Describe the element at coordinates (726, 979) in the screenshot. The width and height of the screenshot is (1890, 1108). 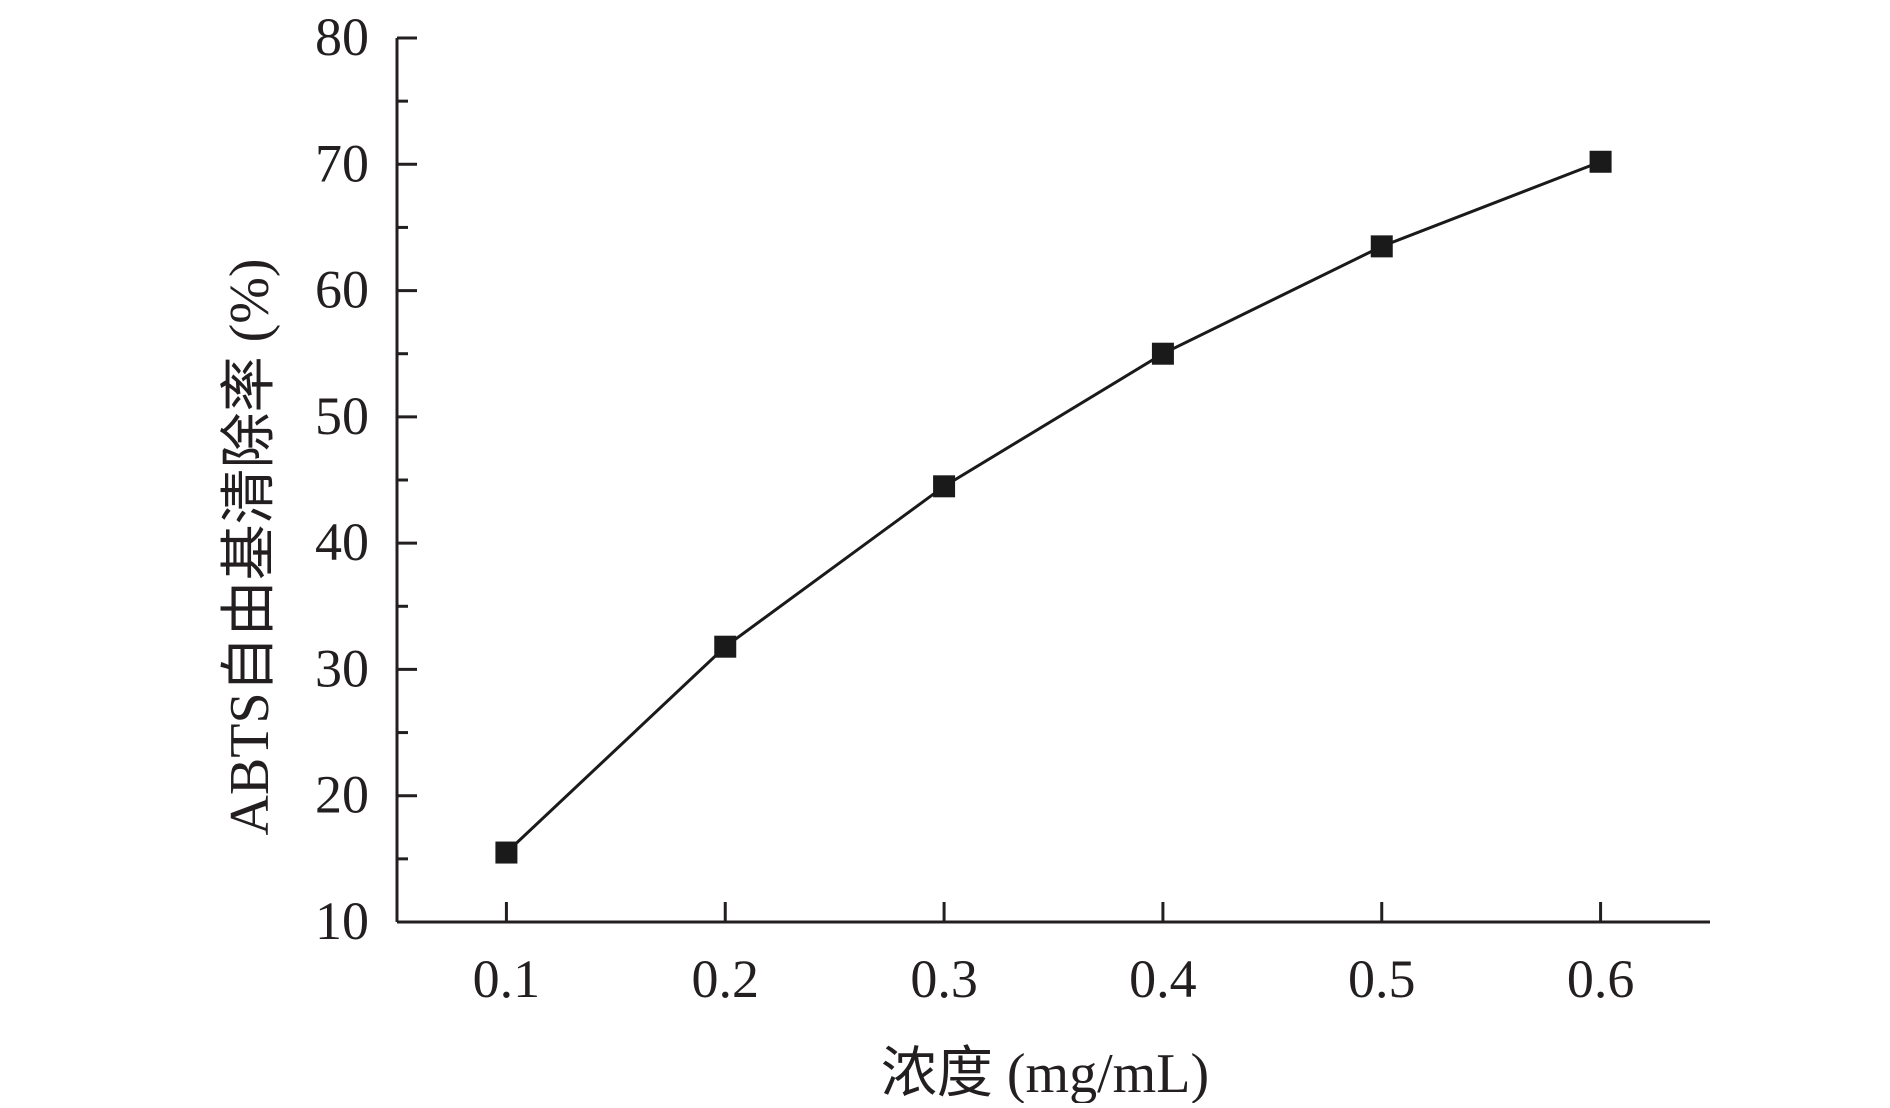
I see `x-tick-label: 0.2` at that location.